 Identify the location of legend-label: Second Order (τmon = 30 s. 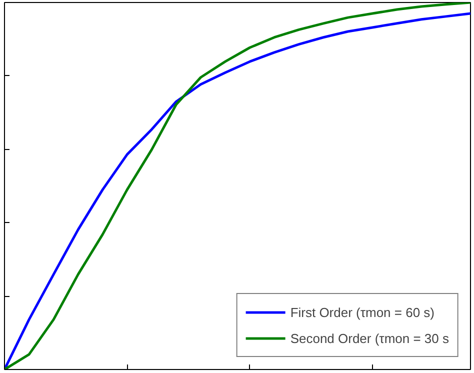
(369, 338).